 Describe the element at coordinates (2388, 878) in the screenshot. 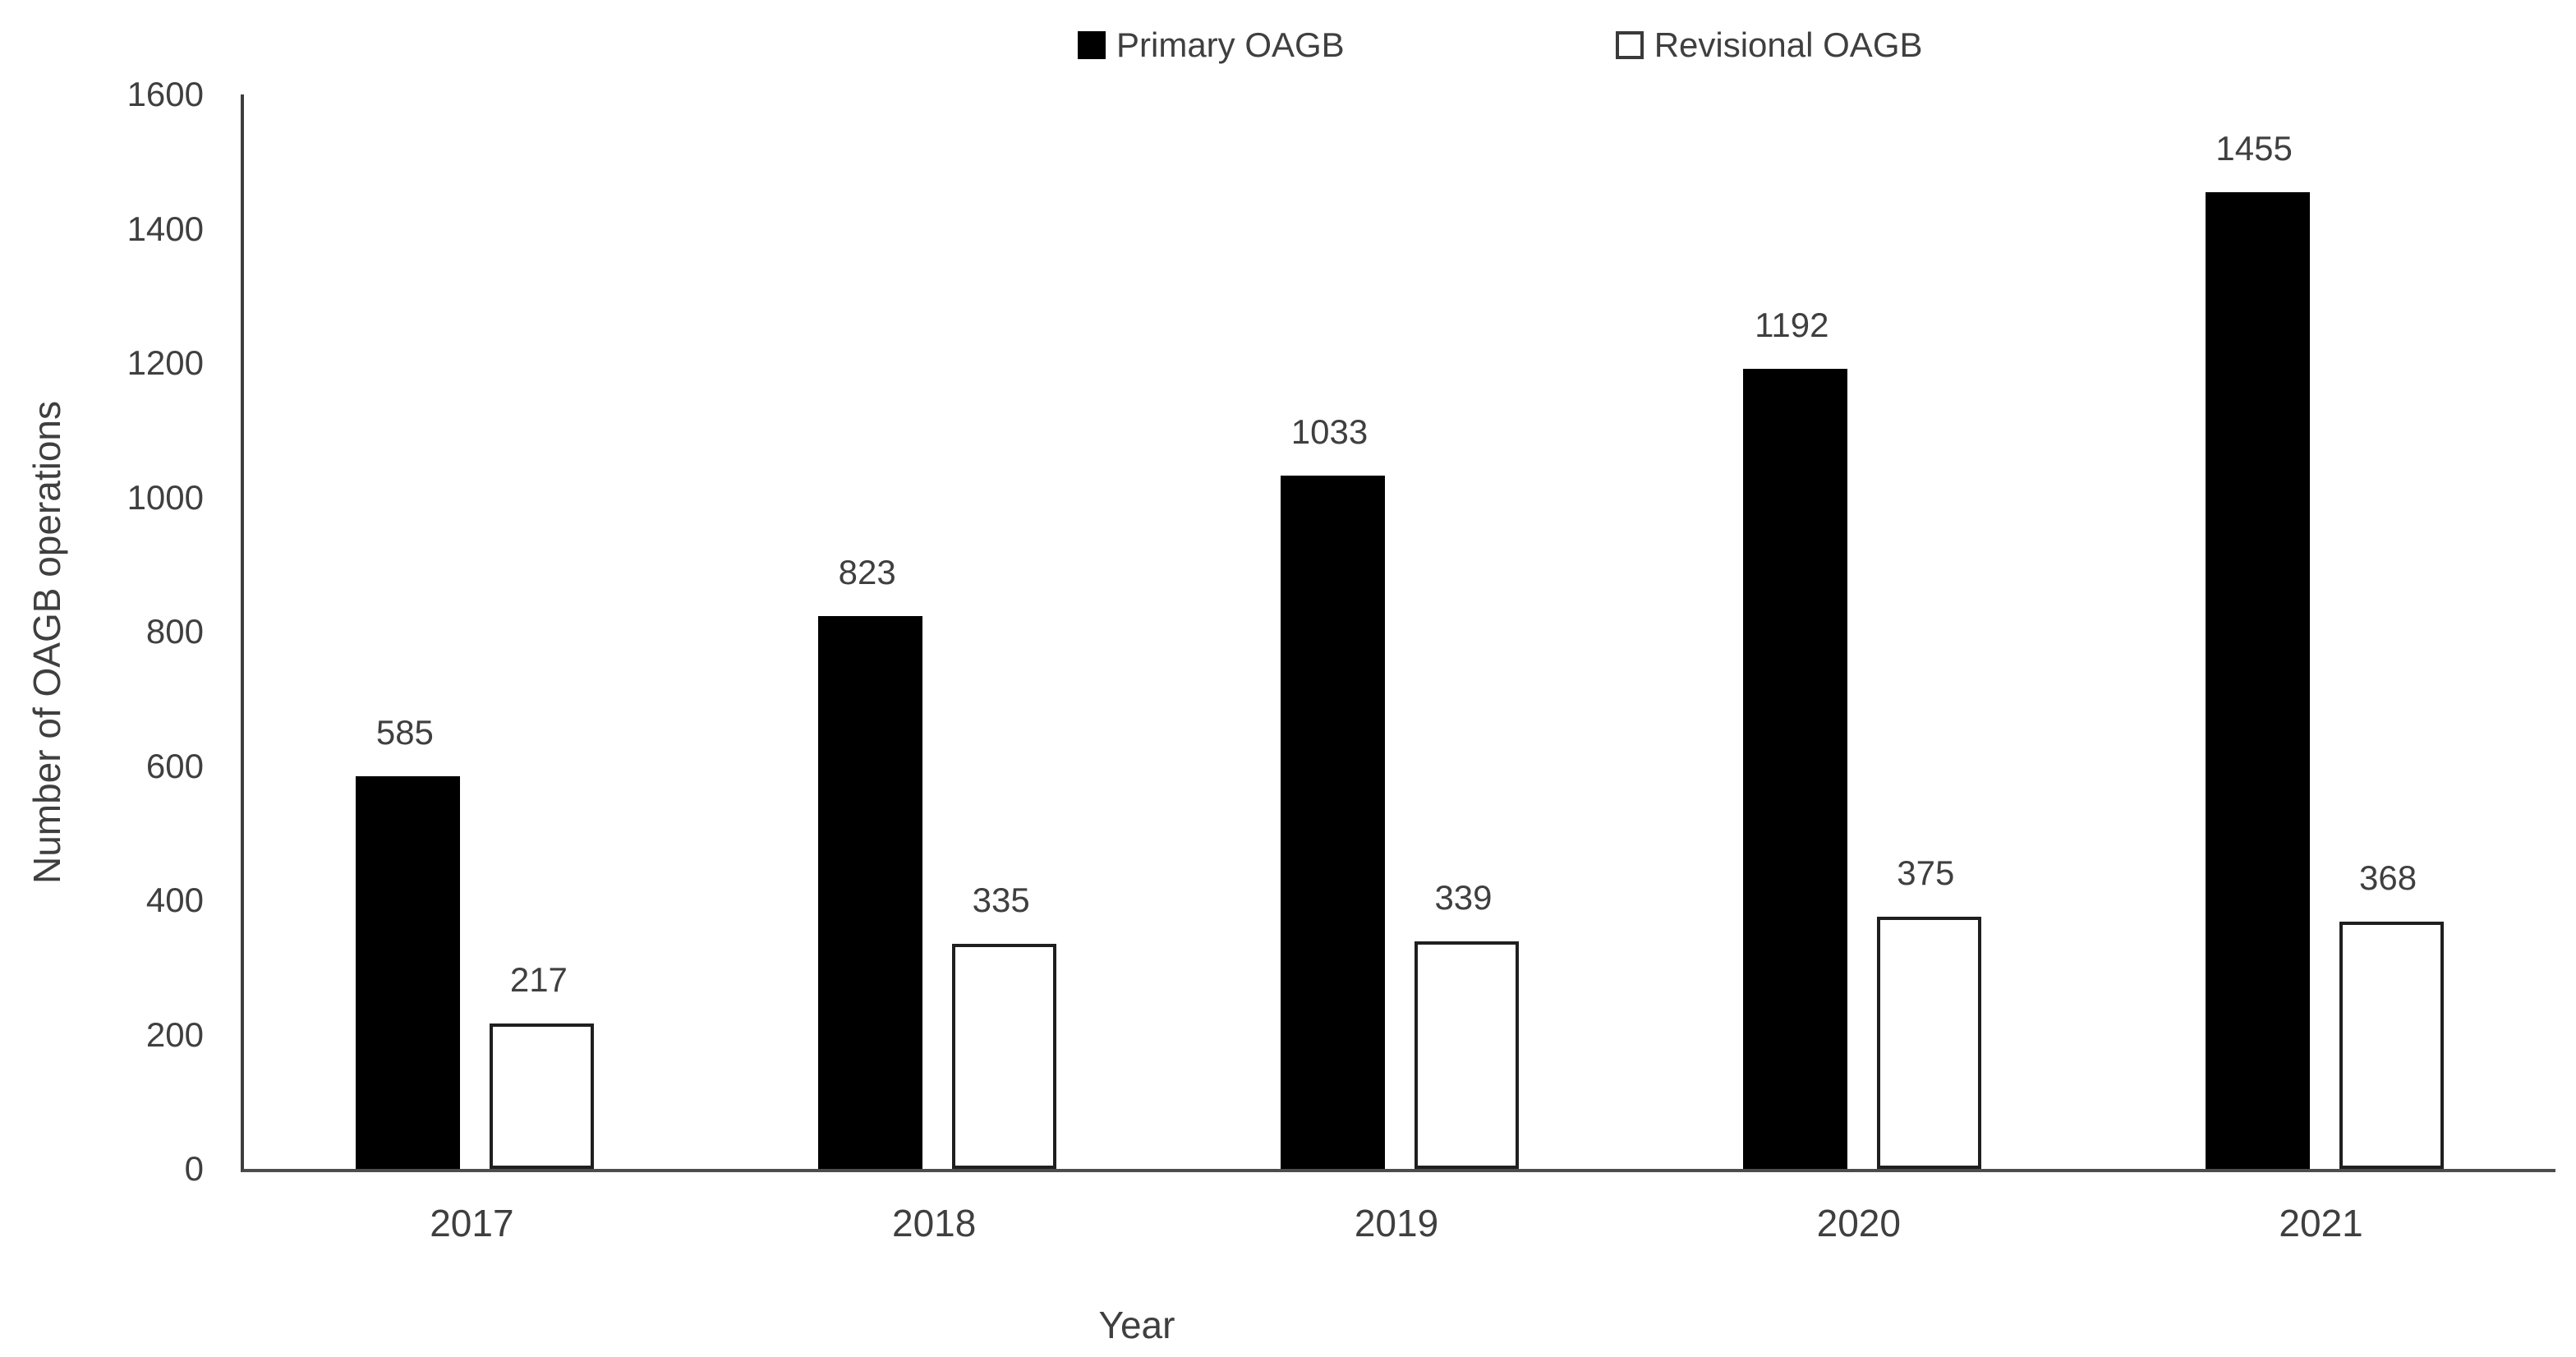

I see `bar-value-label: 368` at that location.